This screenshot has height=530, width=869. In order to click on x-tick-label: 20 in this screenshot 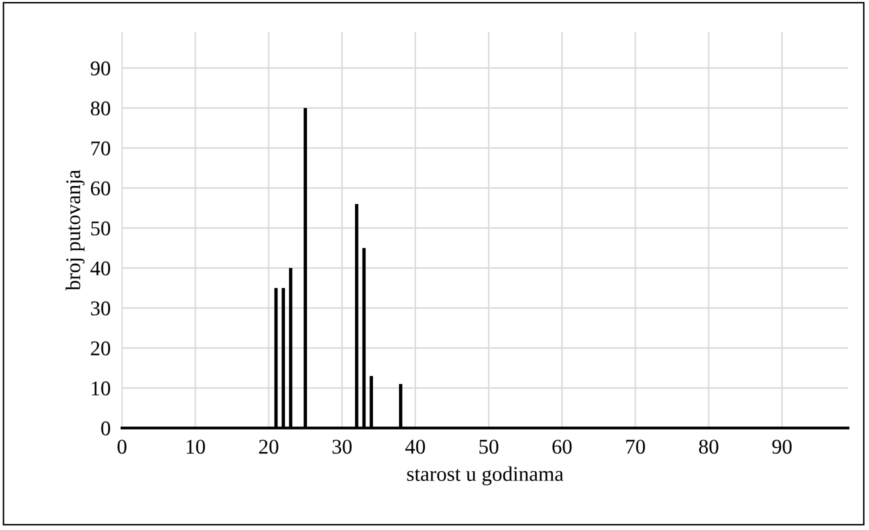, I will do `click(268, 447)`.